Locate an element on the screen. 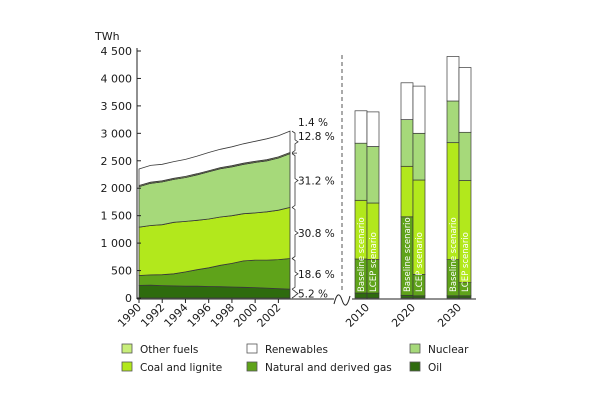 The width and height of the screenshot is (600, 400). y-tick-label: 3 500 is located at coordinates (117, 106).